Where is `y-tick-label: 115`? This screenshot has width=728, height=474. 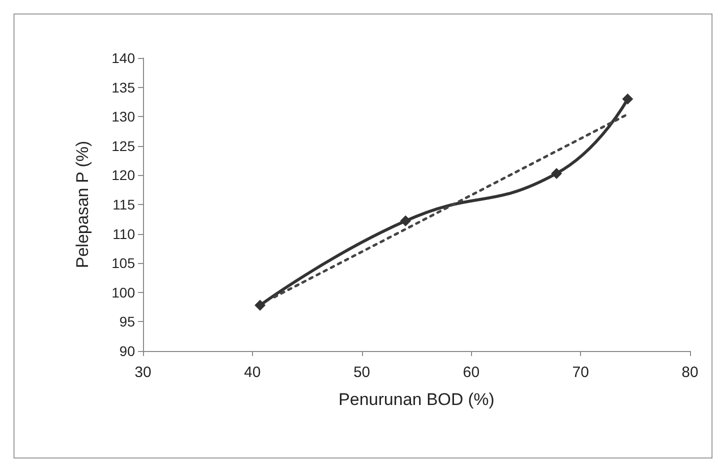
y-tick-label: 115 is located at coordinates (124, 204).